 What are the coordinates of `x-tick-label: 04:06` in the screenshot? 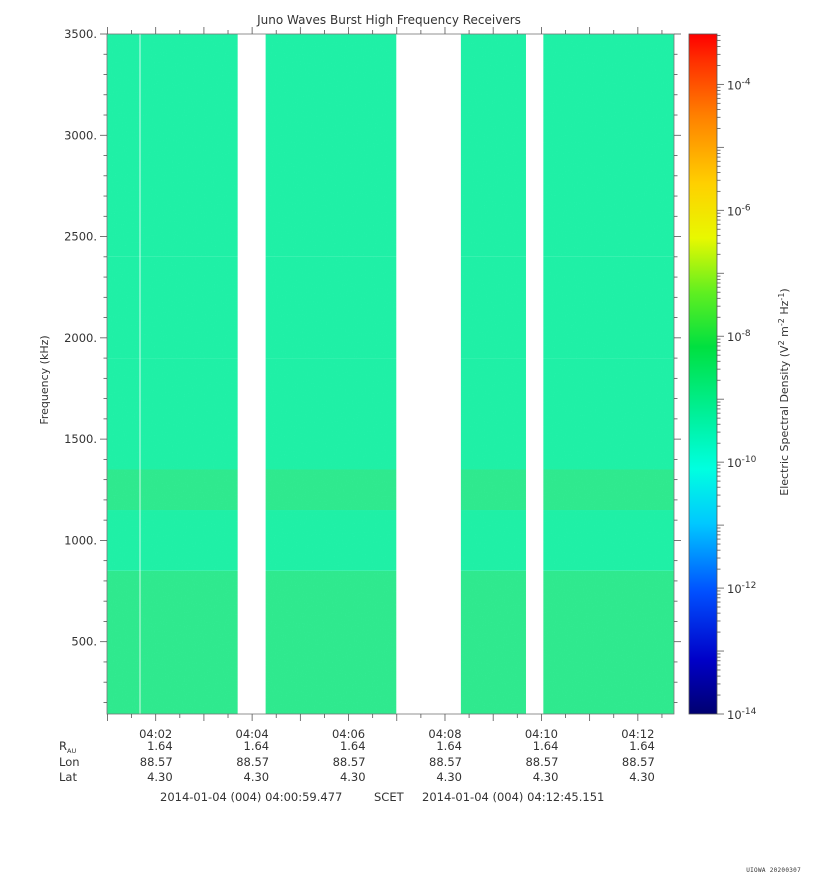 It's located at (348, 734).